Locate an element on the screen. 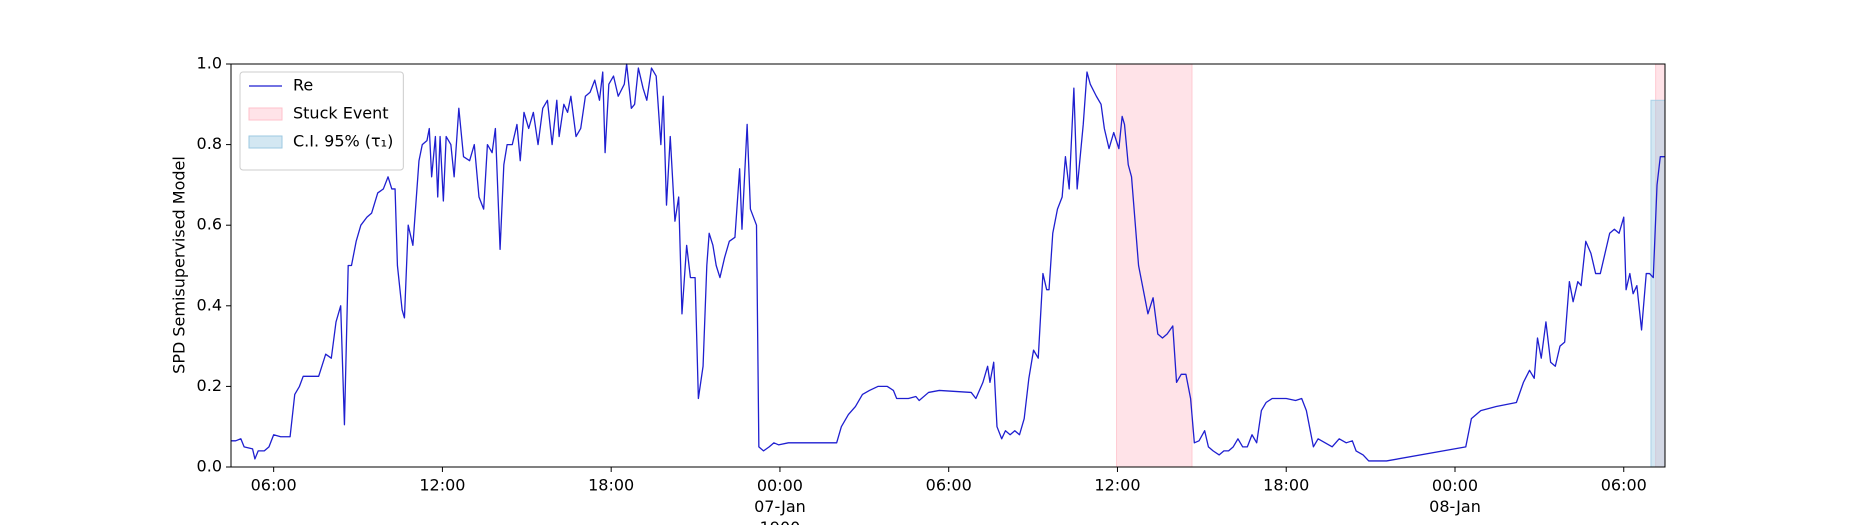 This screenshot has width=1850, height=525. y-tick-label: 0.4 is located at coordinates (209, 304).